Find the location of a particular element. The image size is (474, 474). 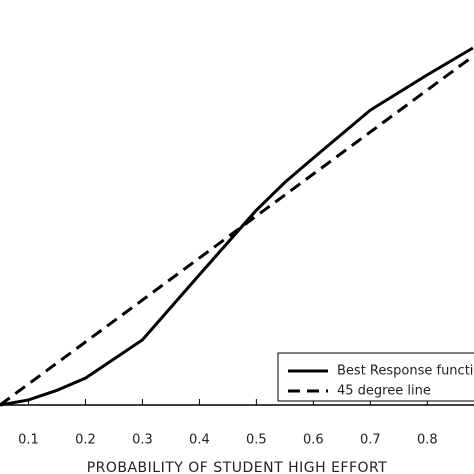

x-tick-label: 0.5 is located at coordinates (256, 440).